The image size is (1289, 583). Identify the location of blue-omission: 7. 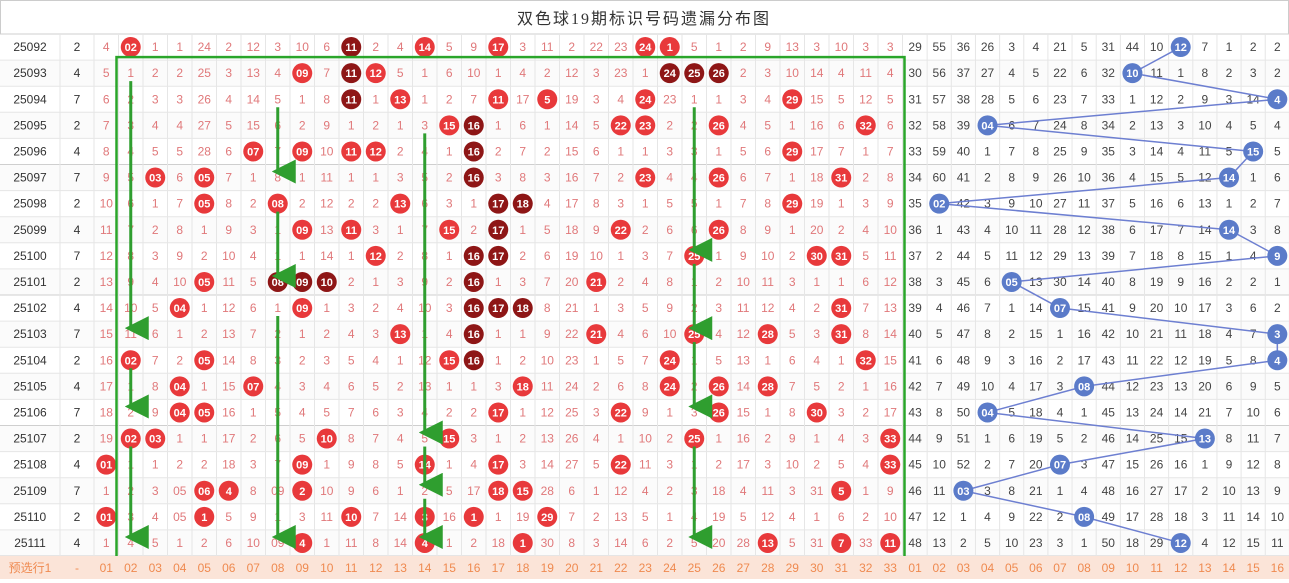
(939, 386).